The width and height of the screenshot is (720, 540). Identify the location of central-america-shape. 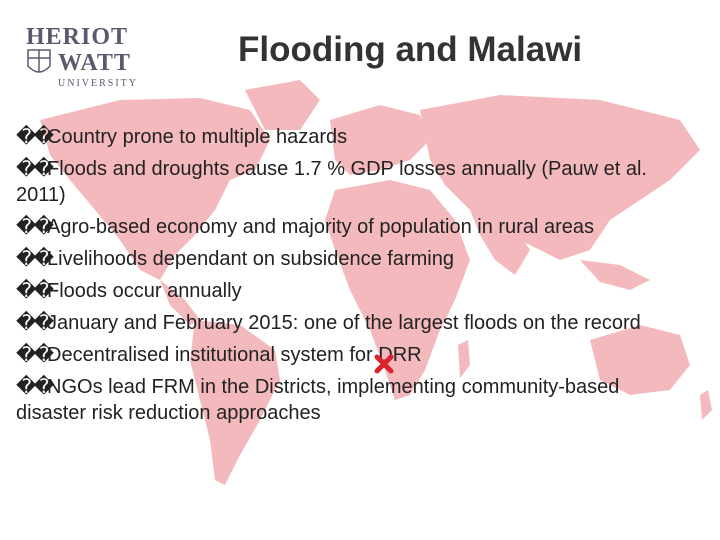
(180, 302).